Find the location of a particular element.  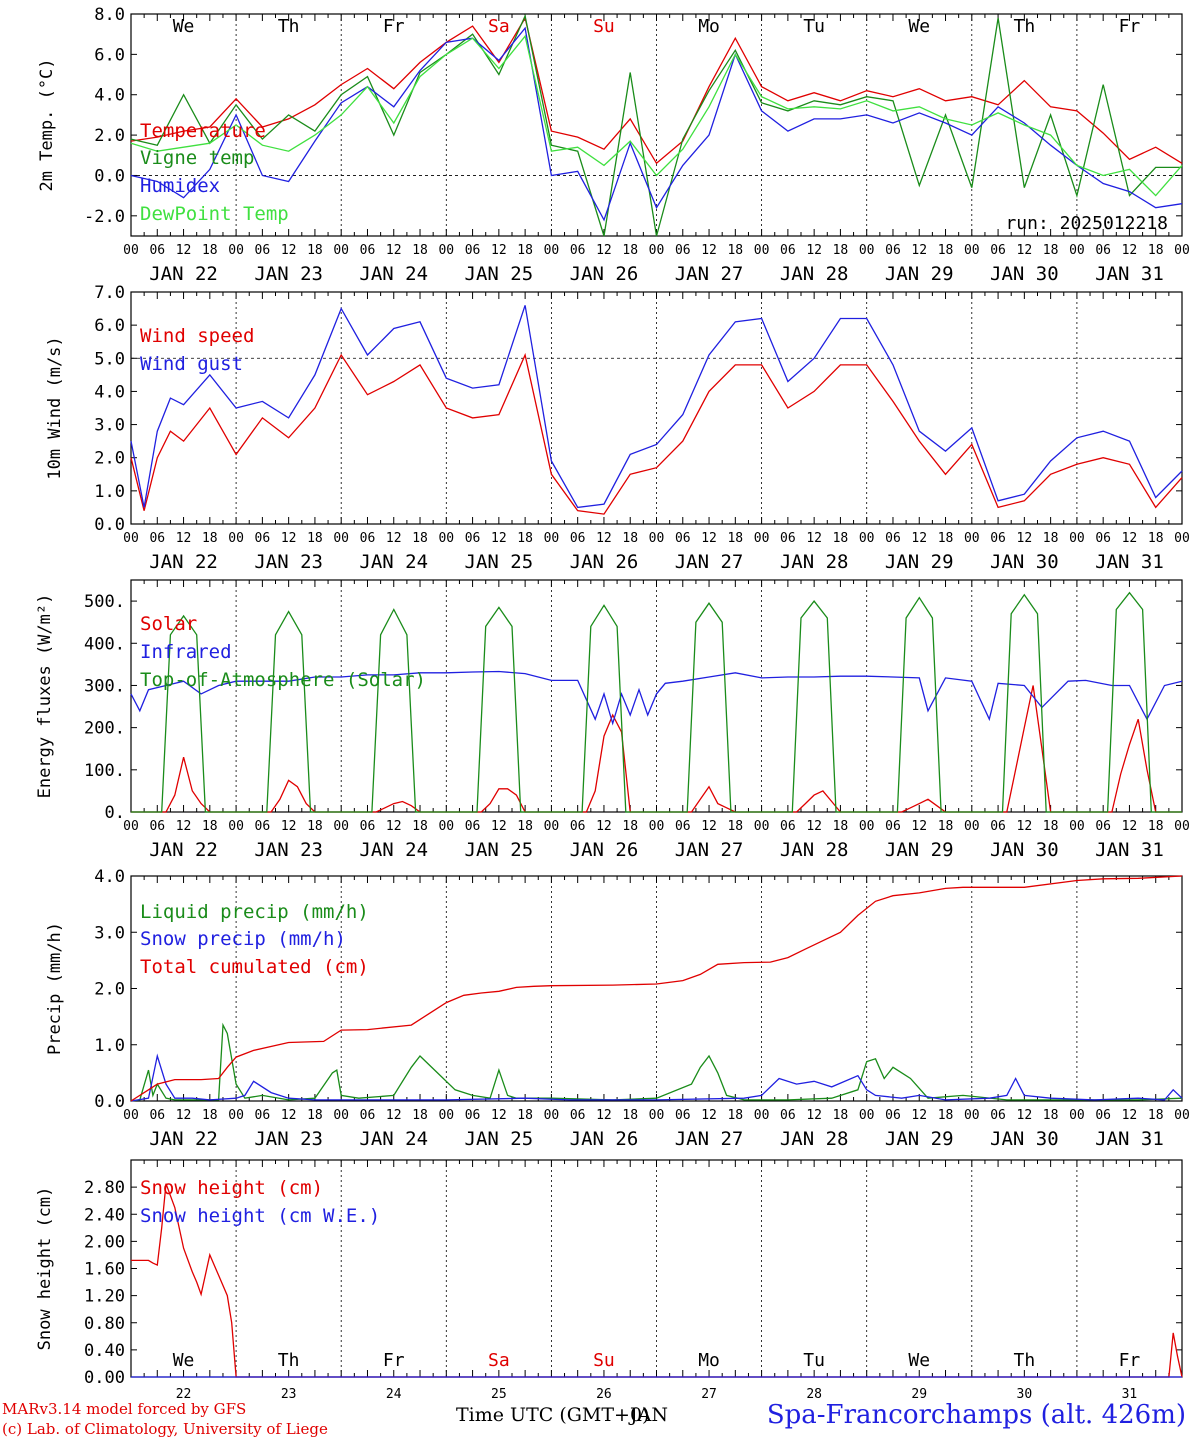

day-number-label: 24 is located at coordinates (394, 1394).